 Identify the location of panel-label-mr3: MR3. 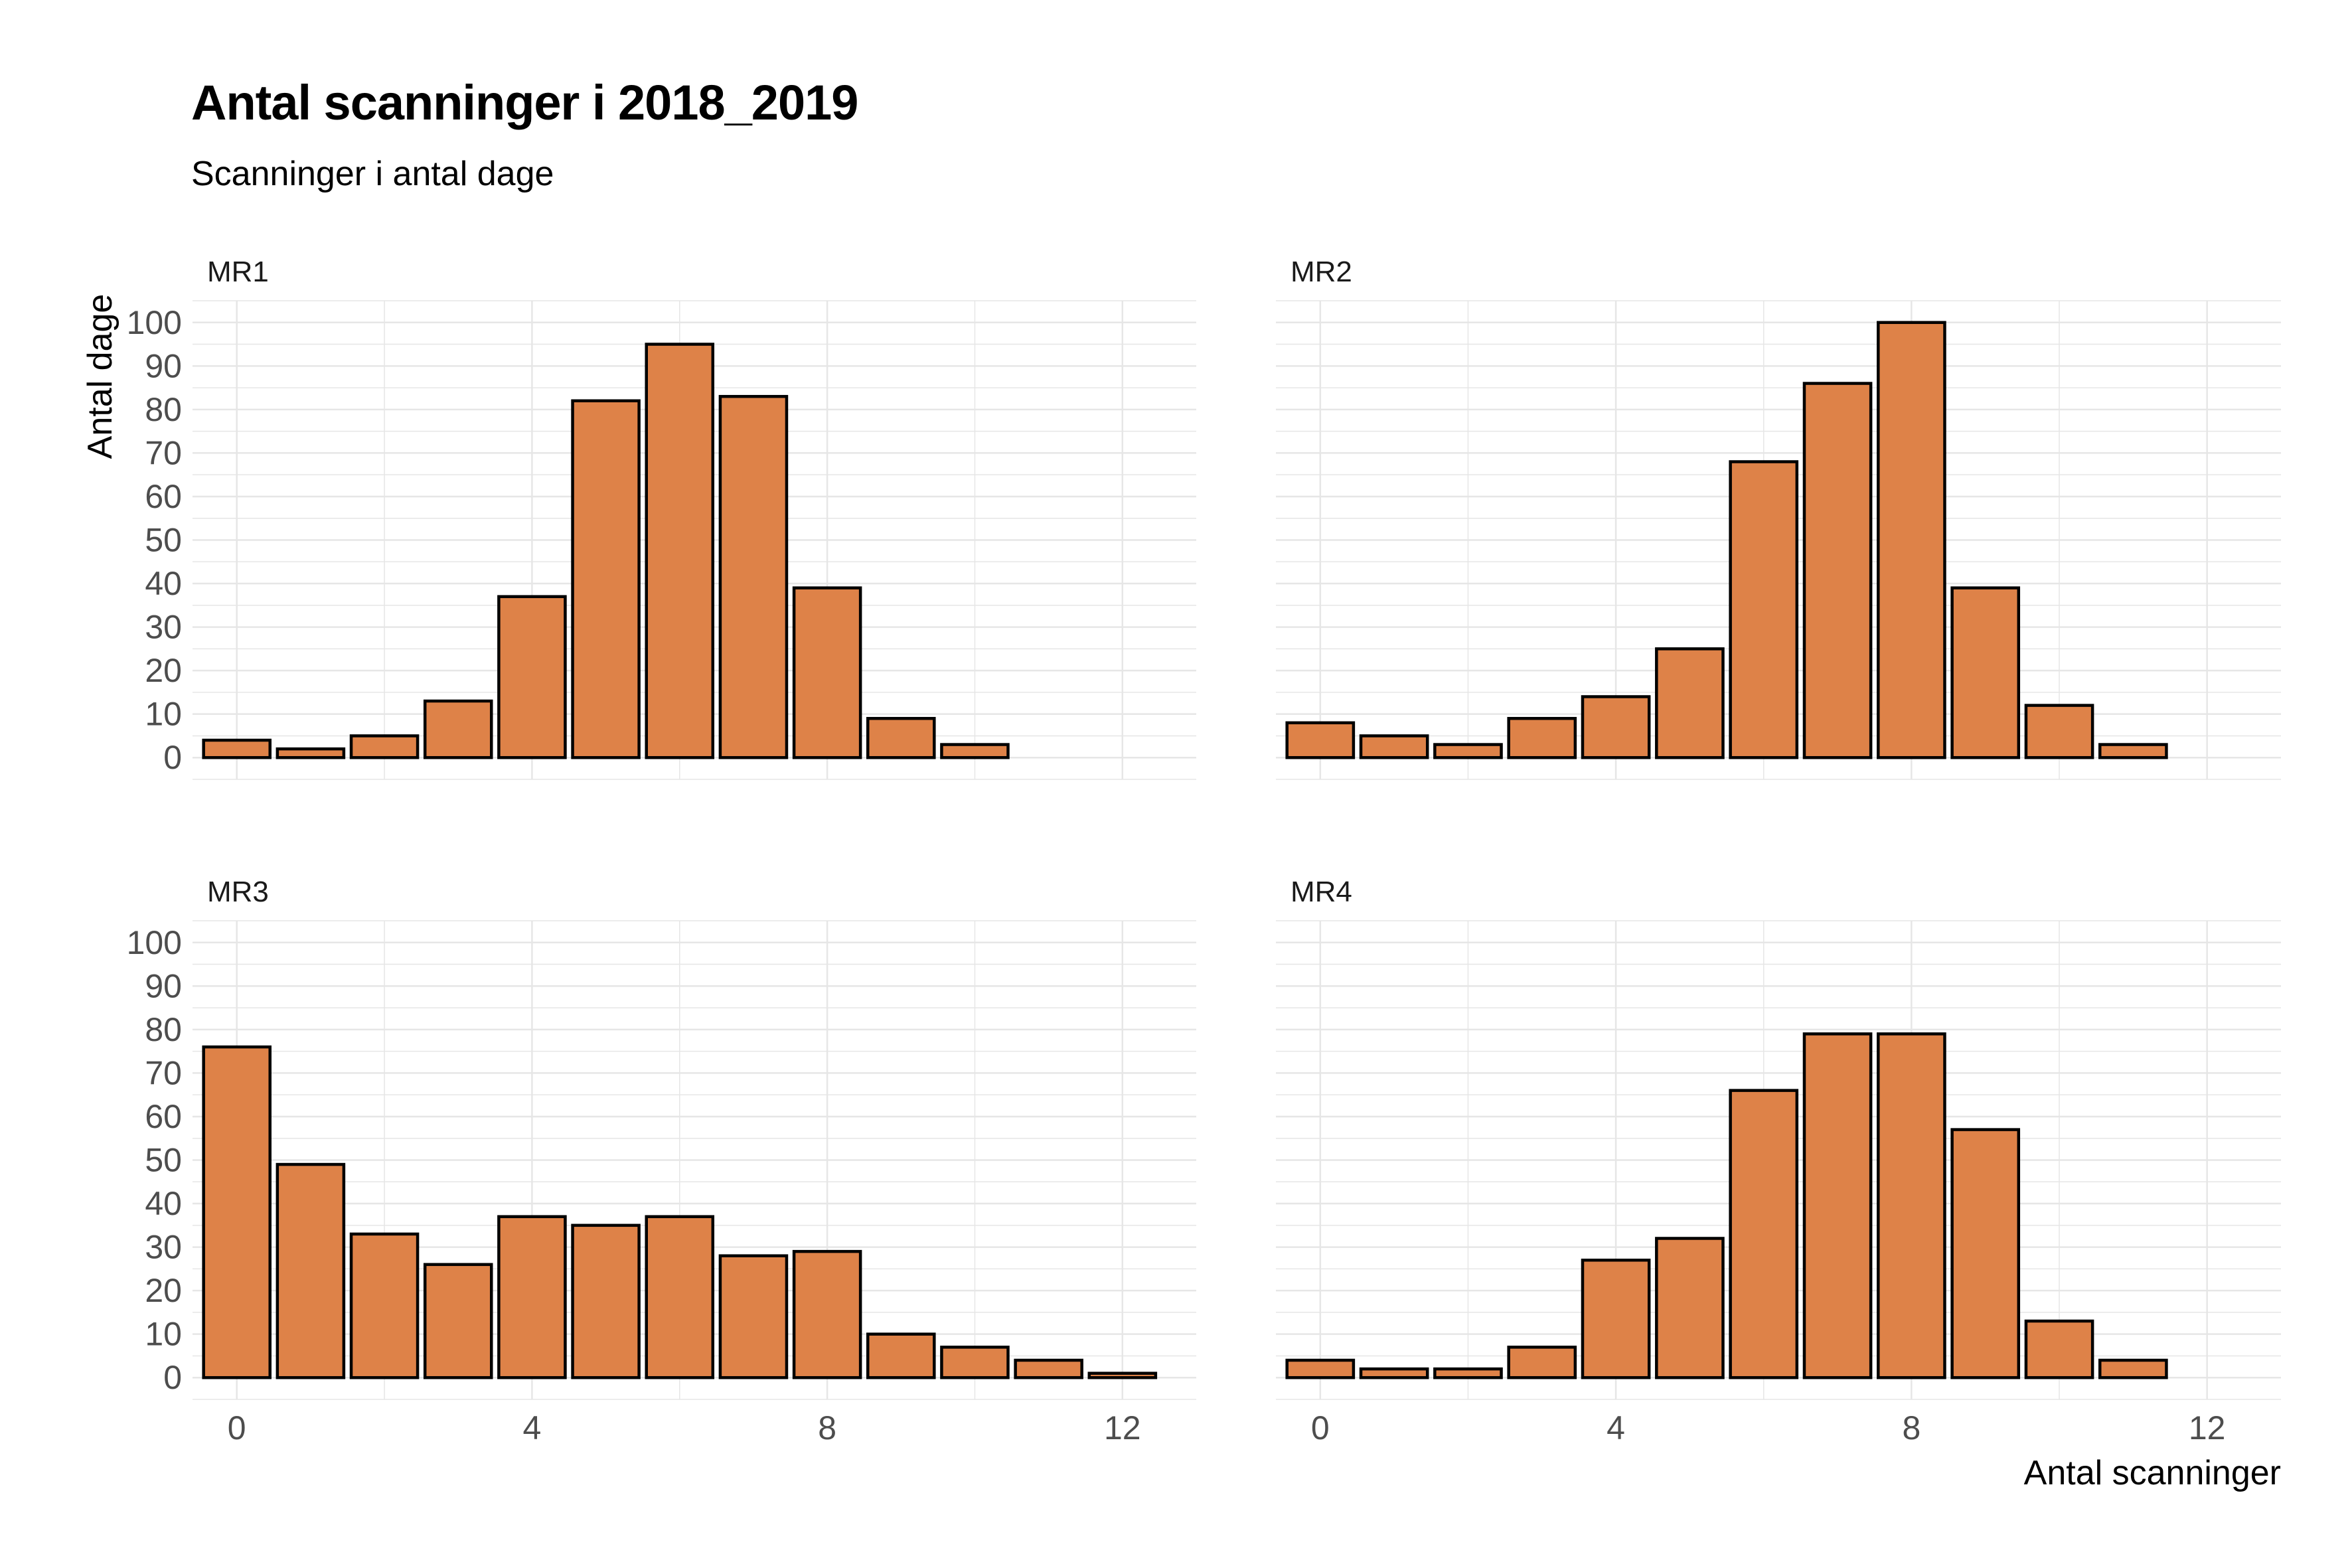
(238, 892).